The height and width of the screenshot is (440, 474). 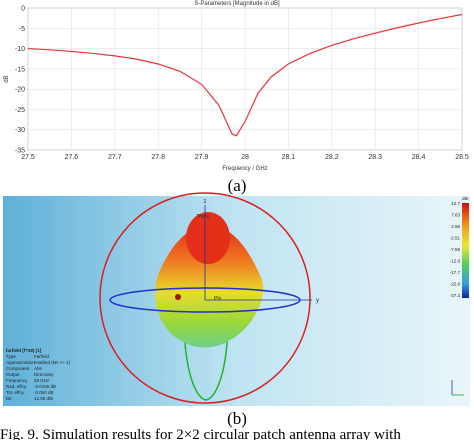 I want to click on colorbar-label: -27.3, so click(x=455, y=295).